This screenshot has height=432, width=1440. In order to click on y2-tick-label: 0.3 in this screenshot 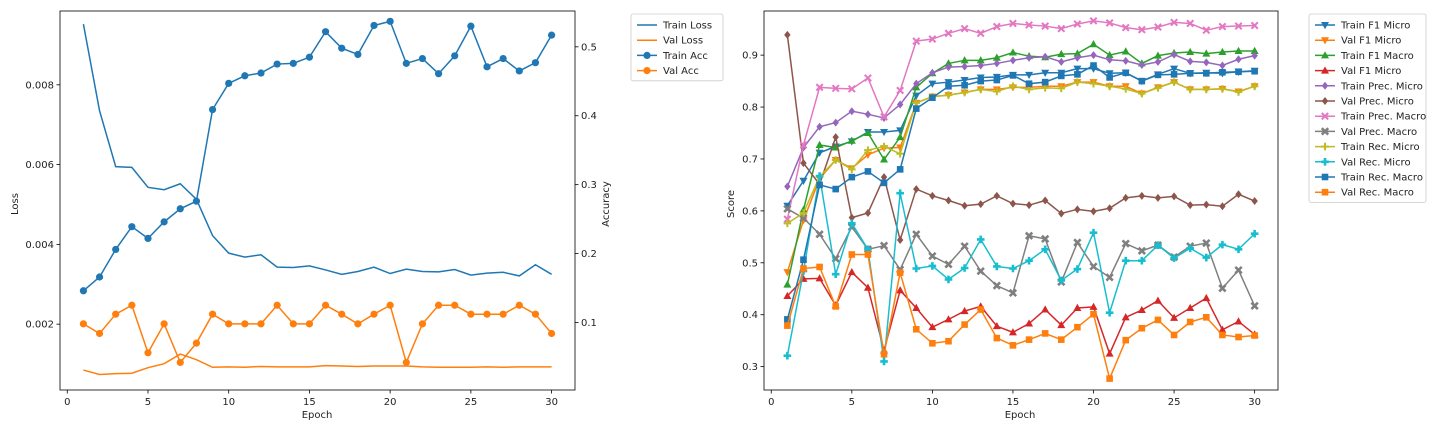, I will do `click(589, 185)`.